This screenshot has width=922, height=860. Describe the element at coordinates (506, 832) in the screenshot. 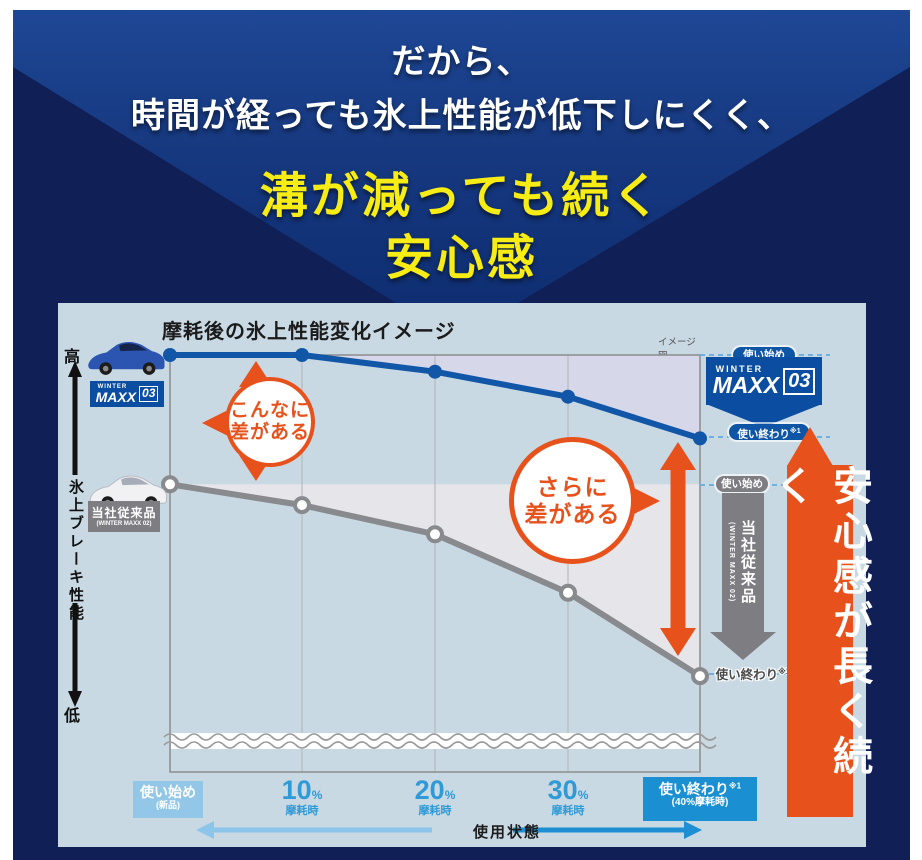

I see `x-axis-title: 使用状態` at that location.